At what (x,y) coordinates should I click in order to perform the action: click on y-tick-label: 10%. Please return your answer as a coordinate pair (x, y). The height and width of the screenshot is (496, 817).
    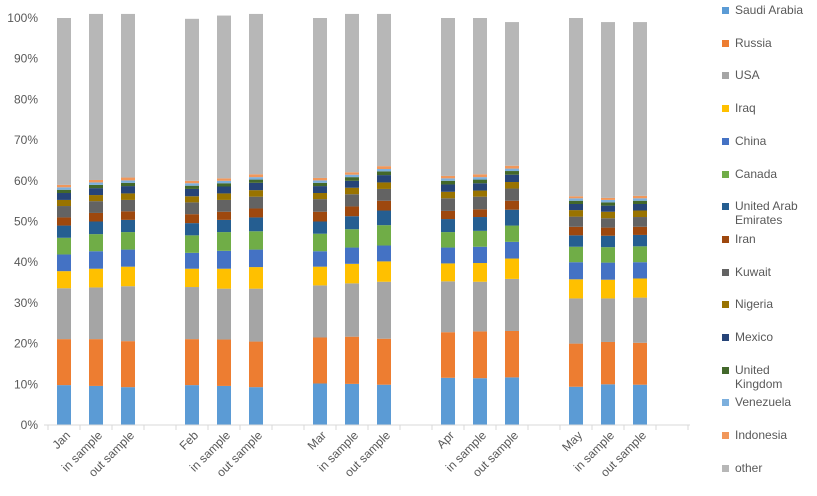
    Looking at the image, I should click on (26, 384).